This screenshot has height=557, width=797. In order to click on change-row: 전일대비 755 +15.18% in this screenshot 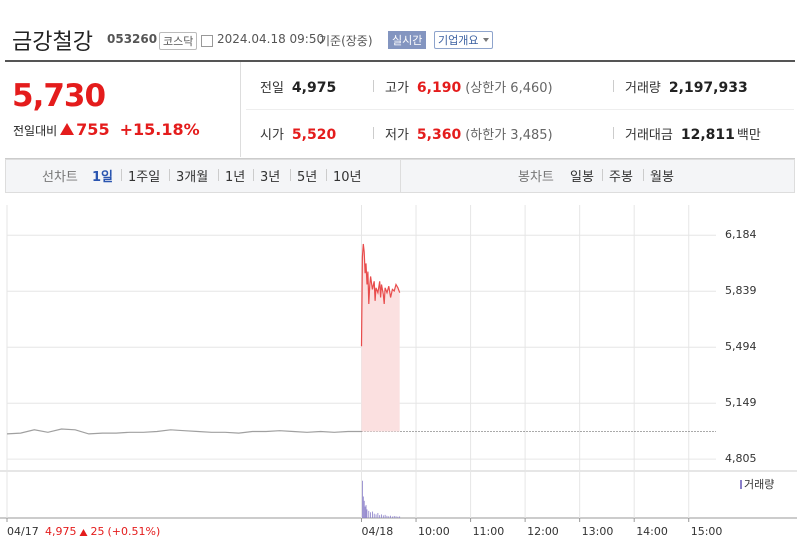, I will do `click(106, 129)`.